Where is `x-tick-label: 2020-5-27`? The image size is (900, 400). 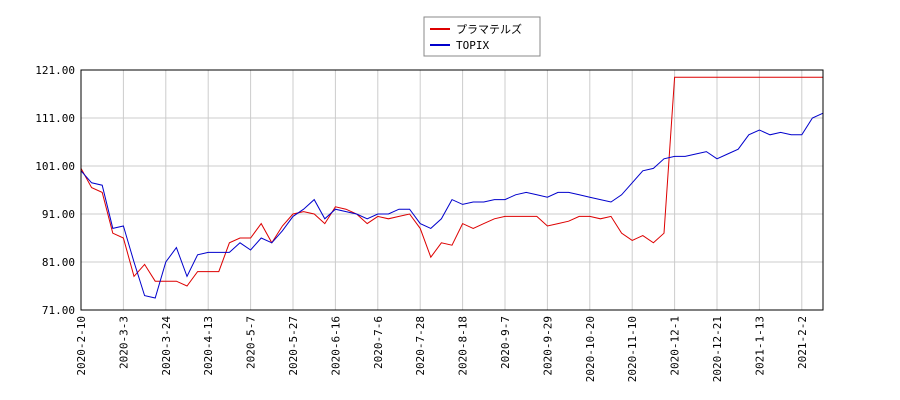
x-tick-label: 2020-5-27 is located at coordinates (293, 346).